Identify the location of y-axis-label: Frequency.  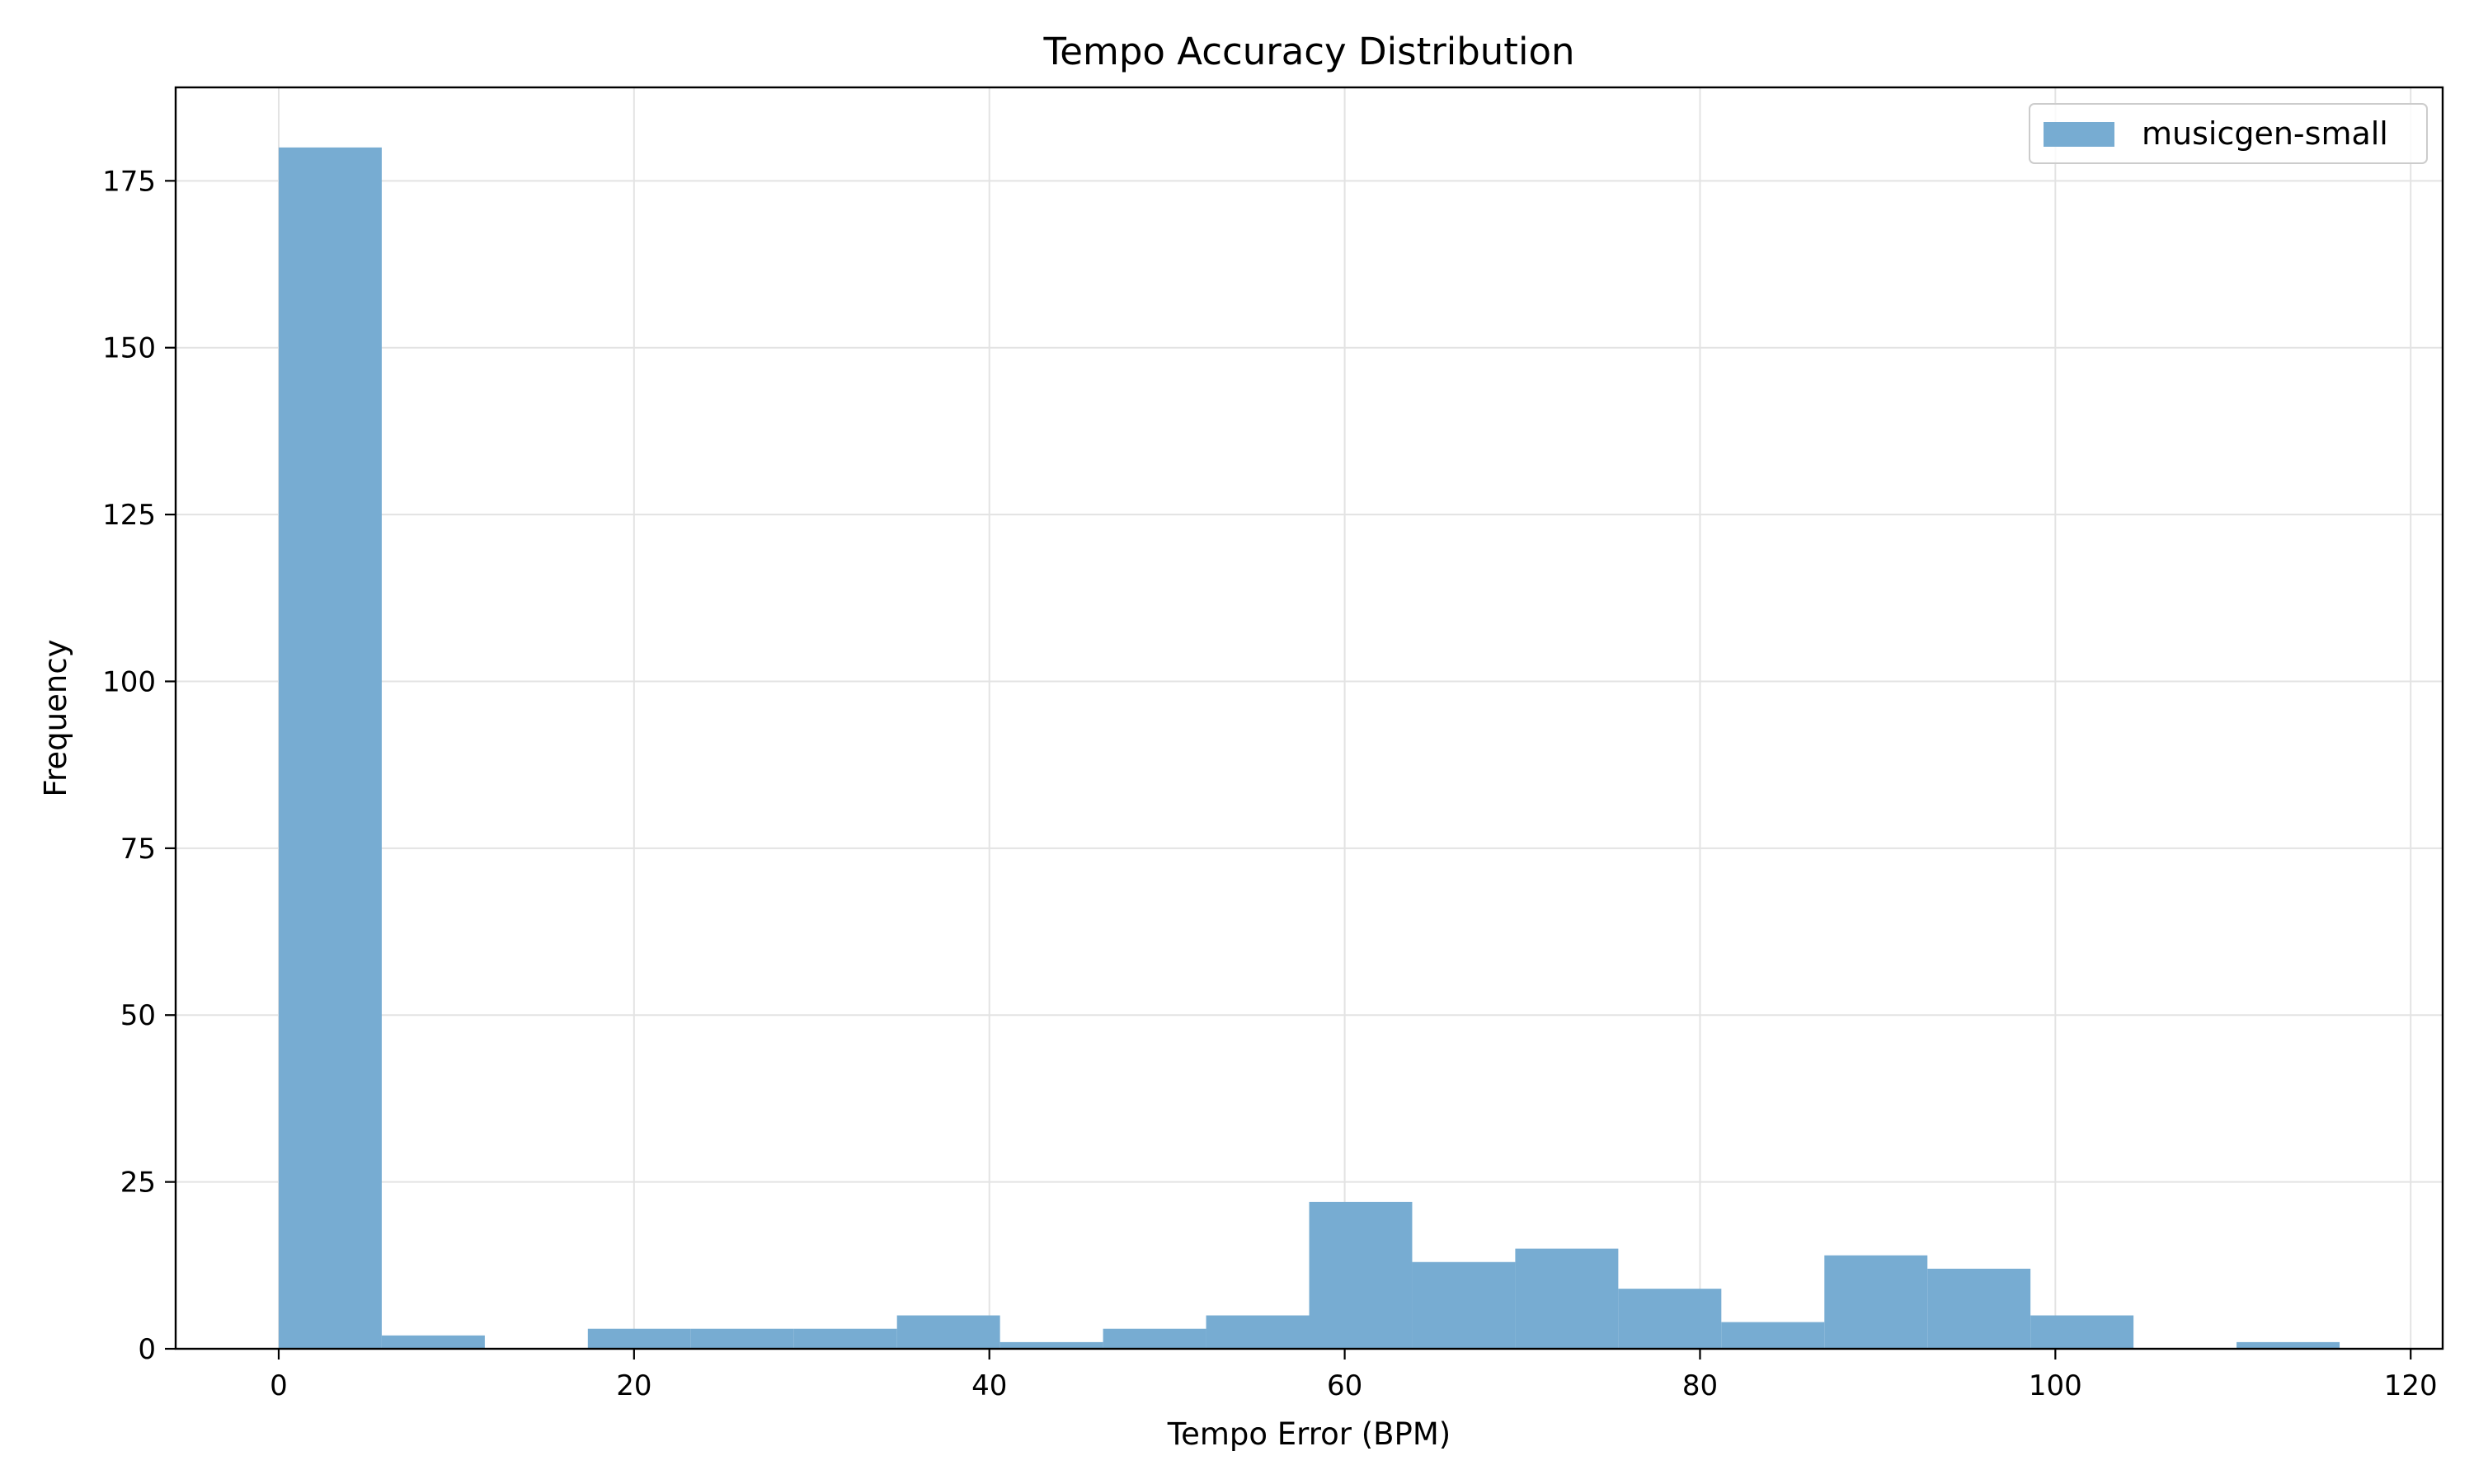
(55, 717).